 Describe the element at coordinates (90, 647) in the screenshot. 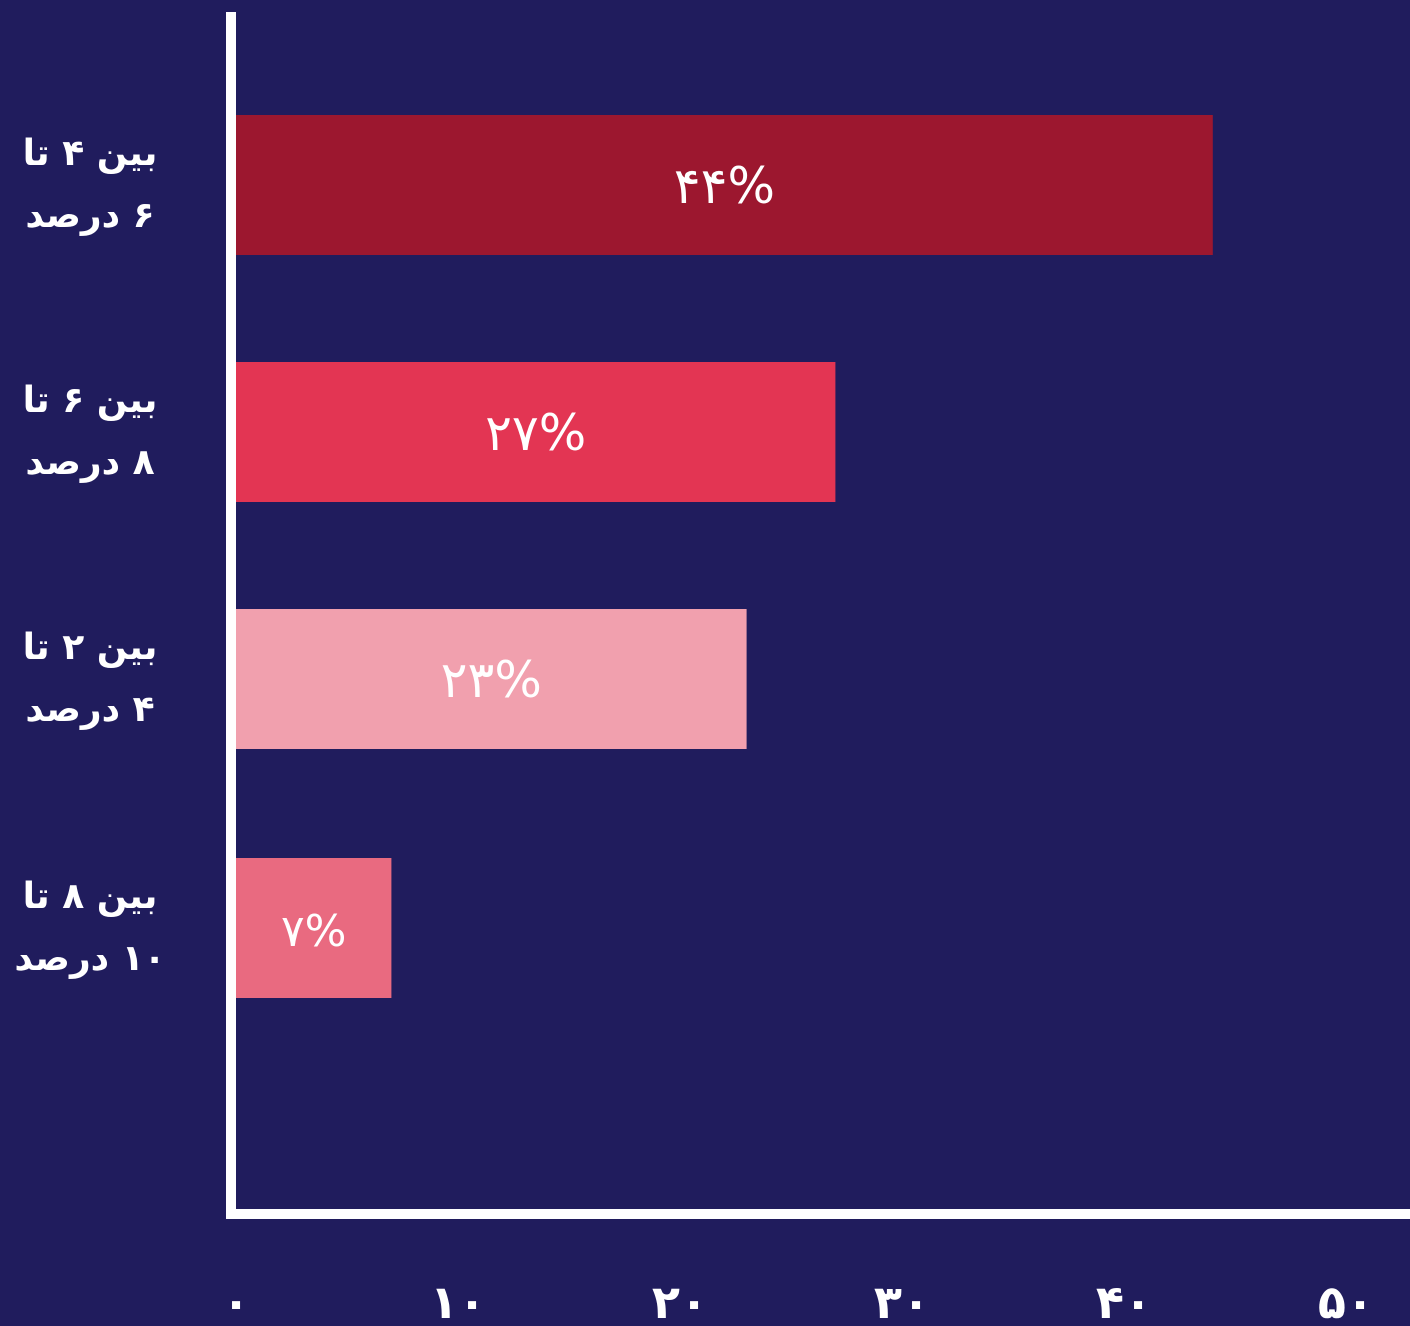

I see `category-label-3-line1: بین ۲ تا` at that location.